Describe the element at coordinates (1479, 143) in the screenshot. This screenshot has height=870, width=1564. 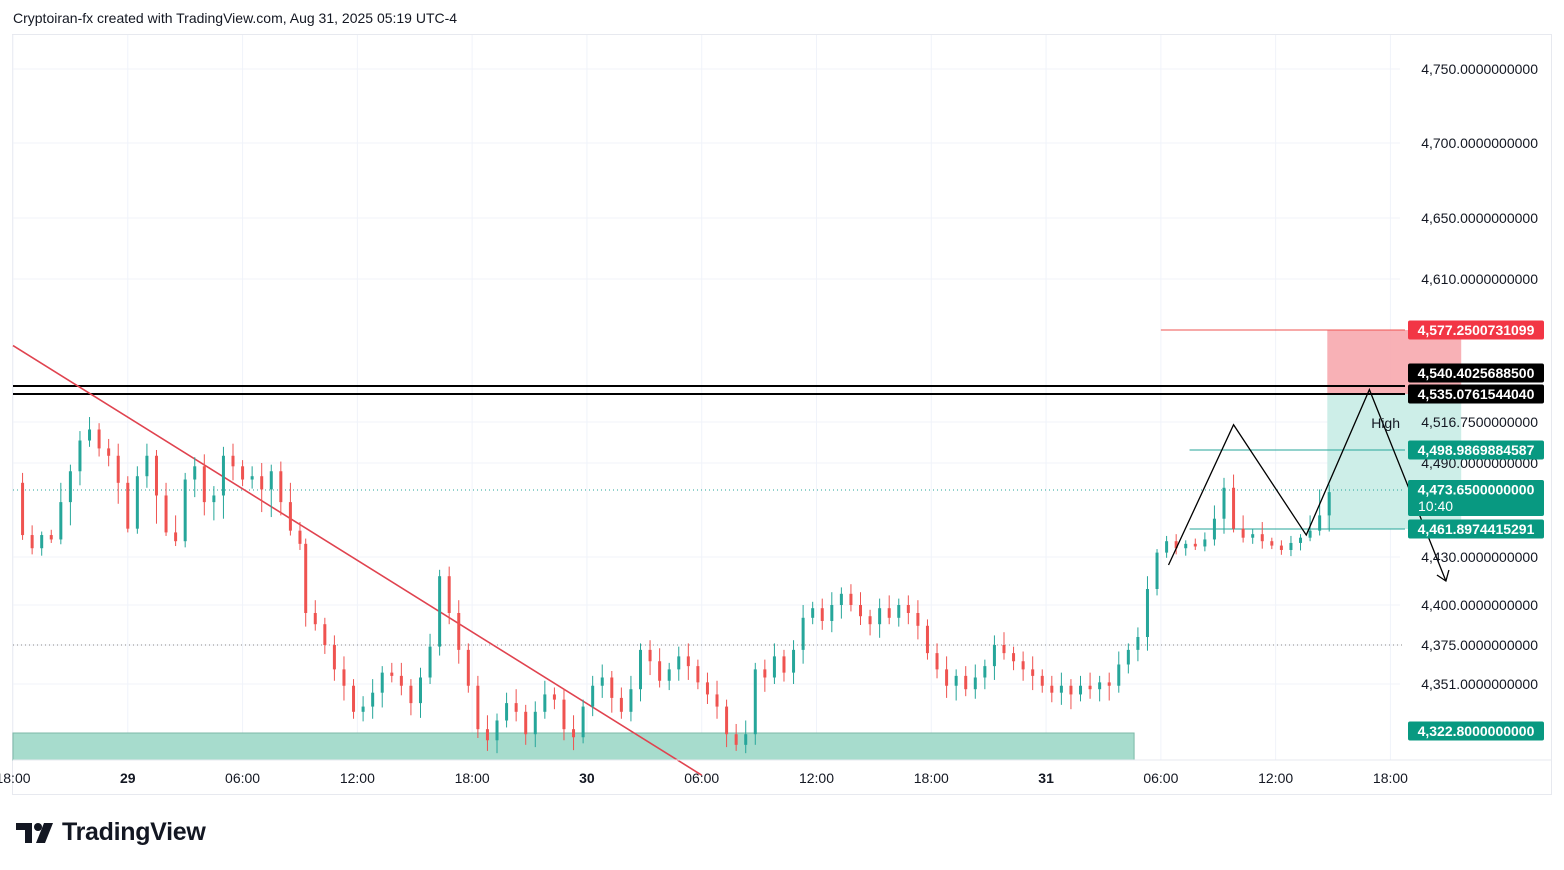
I see `price-axis-tick-label: 4,700.0000000000` at that location.